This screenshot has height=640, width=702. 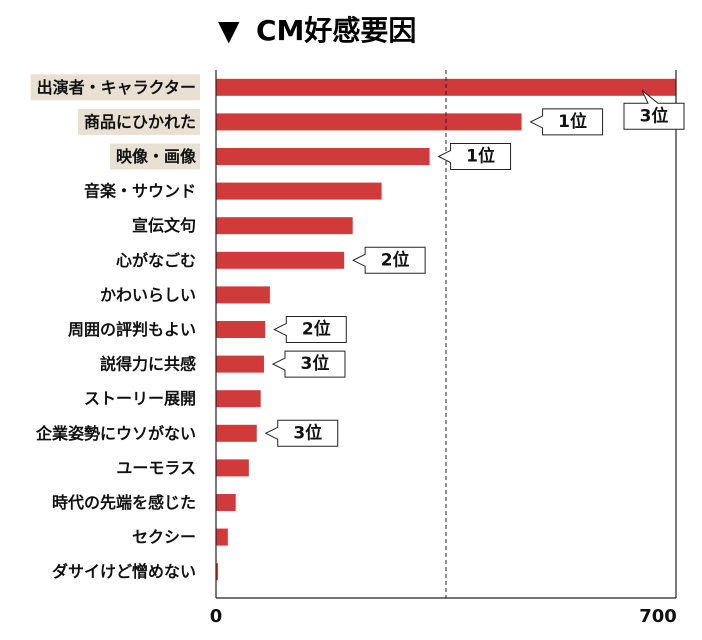 I want to click on chart-title-text: CM好感要因, so click(x=336, y=30).